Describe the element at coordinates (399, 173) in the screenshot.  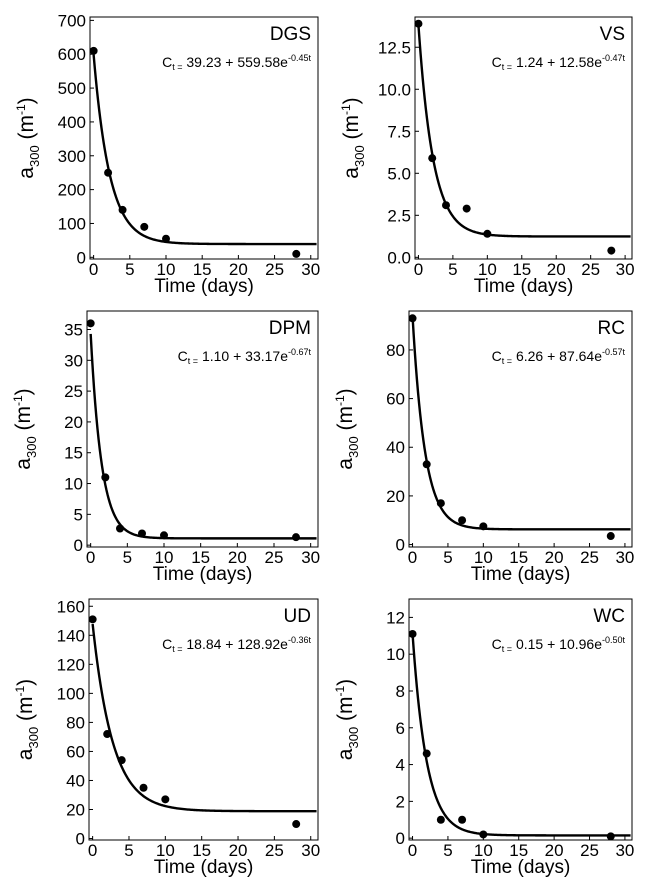
I see `y-tick-label: 5.0` at that location.